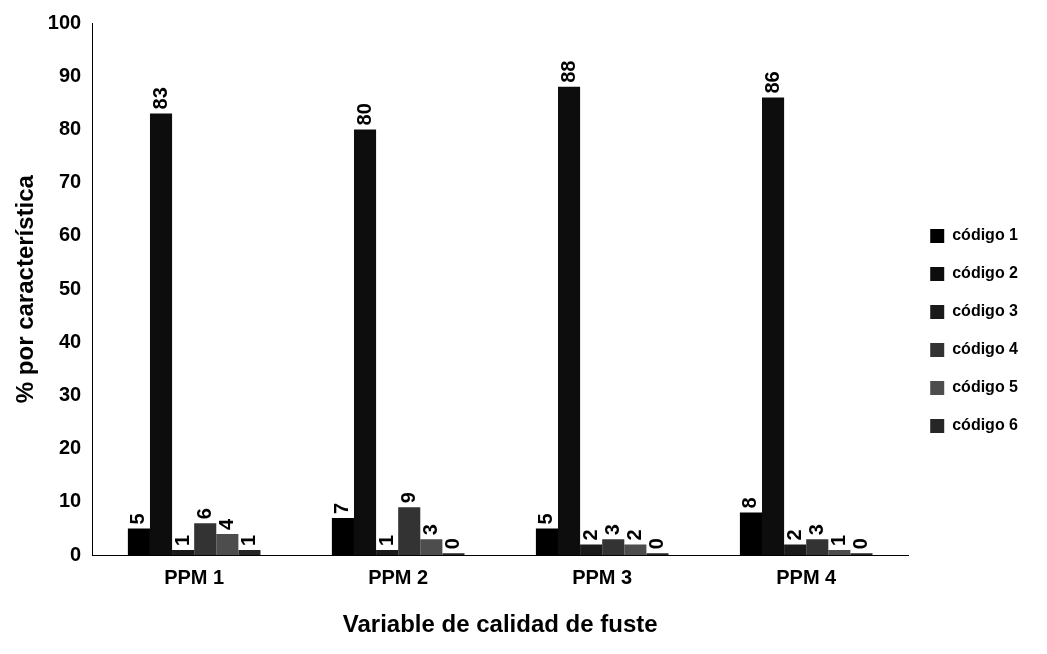 This screenshot has width=1047, height=654. Describe the element at coordinates (363, 114) in the screenshot. I see `data-label: 80` at that location.